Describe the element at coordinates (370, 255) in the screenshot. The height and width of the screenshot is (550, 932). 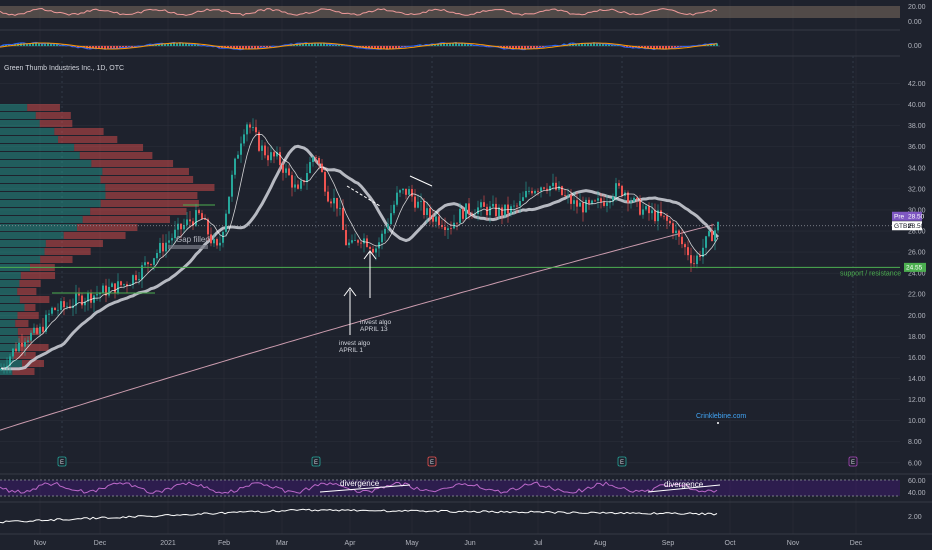
I see `arrow-up-icon` at that location.